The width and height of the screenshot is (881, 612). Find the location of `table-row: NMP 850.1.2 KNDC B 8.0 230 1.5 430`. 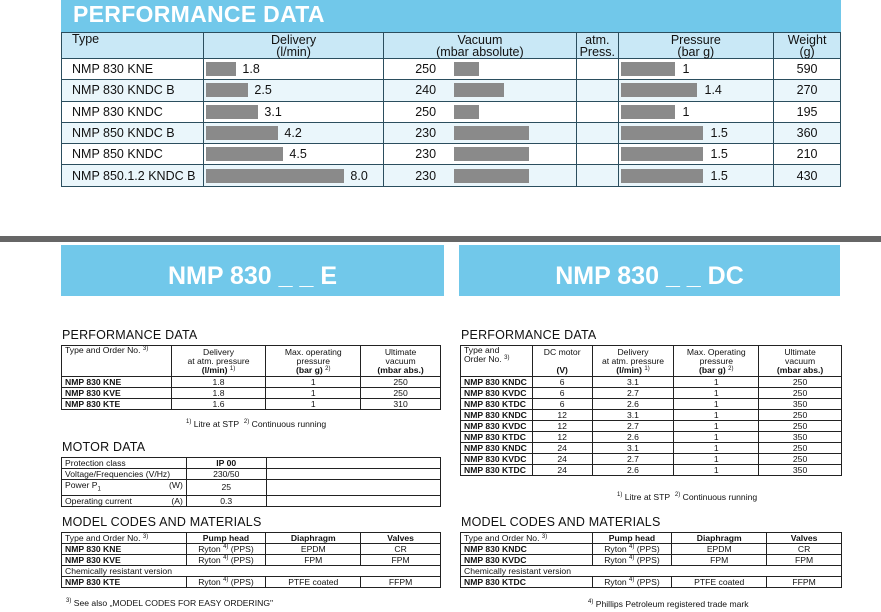

table-row: NMP 850.1.2 KNDC B 8.0 230 1.5 430 is located at coordinates (450, 175).